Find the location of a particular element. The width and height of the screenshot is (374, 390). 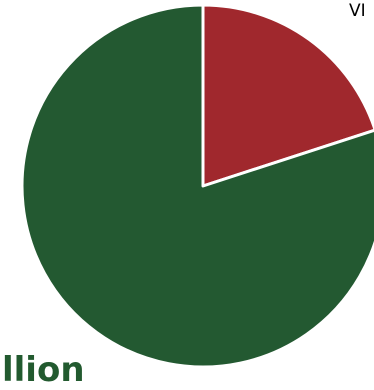

bottom-label: llion is located at coordinates (43, 370).